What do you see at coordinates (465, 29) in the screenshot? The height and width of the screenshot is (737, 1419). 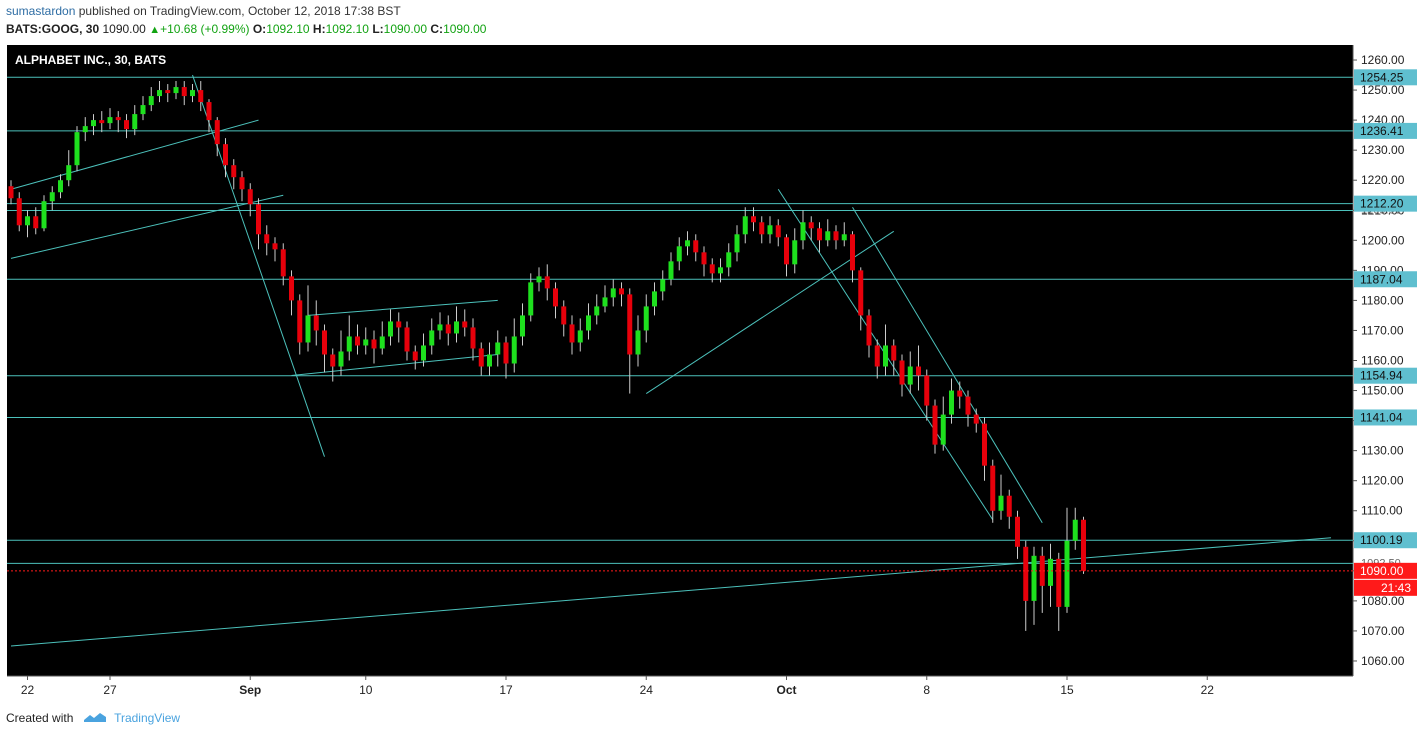 I see `close-value: 1090.00` at bounding box center [465, 29].